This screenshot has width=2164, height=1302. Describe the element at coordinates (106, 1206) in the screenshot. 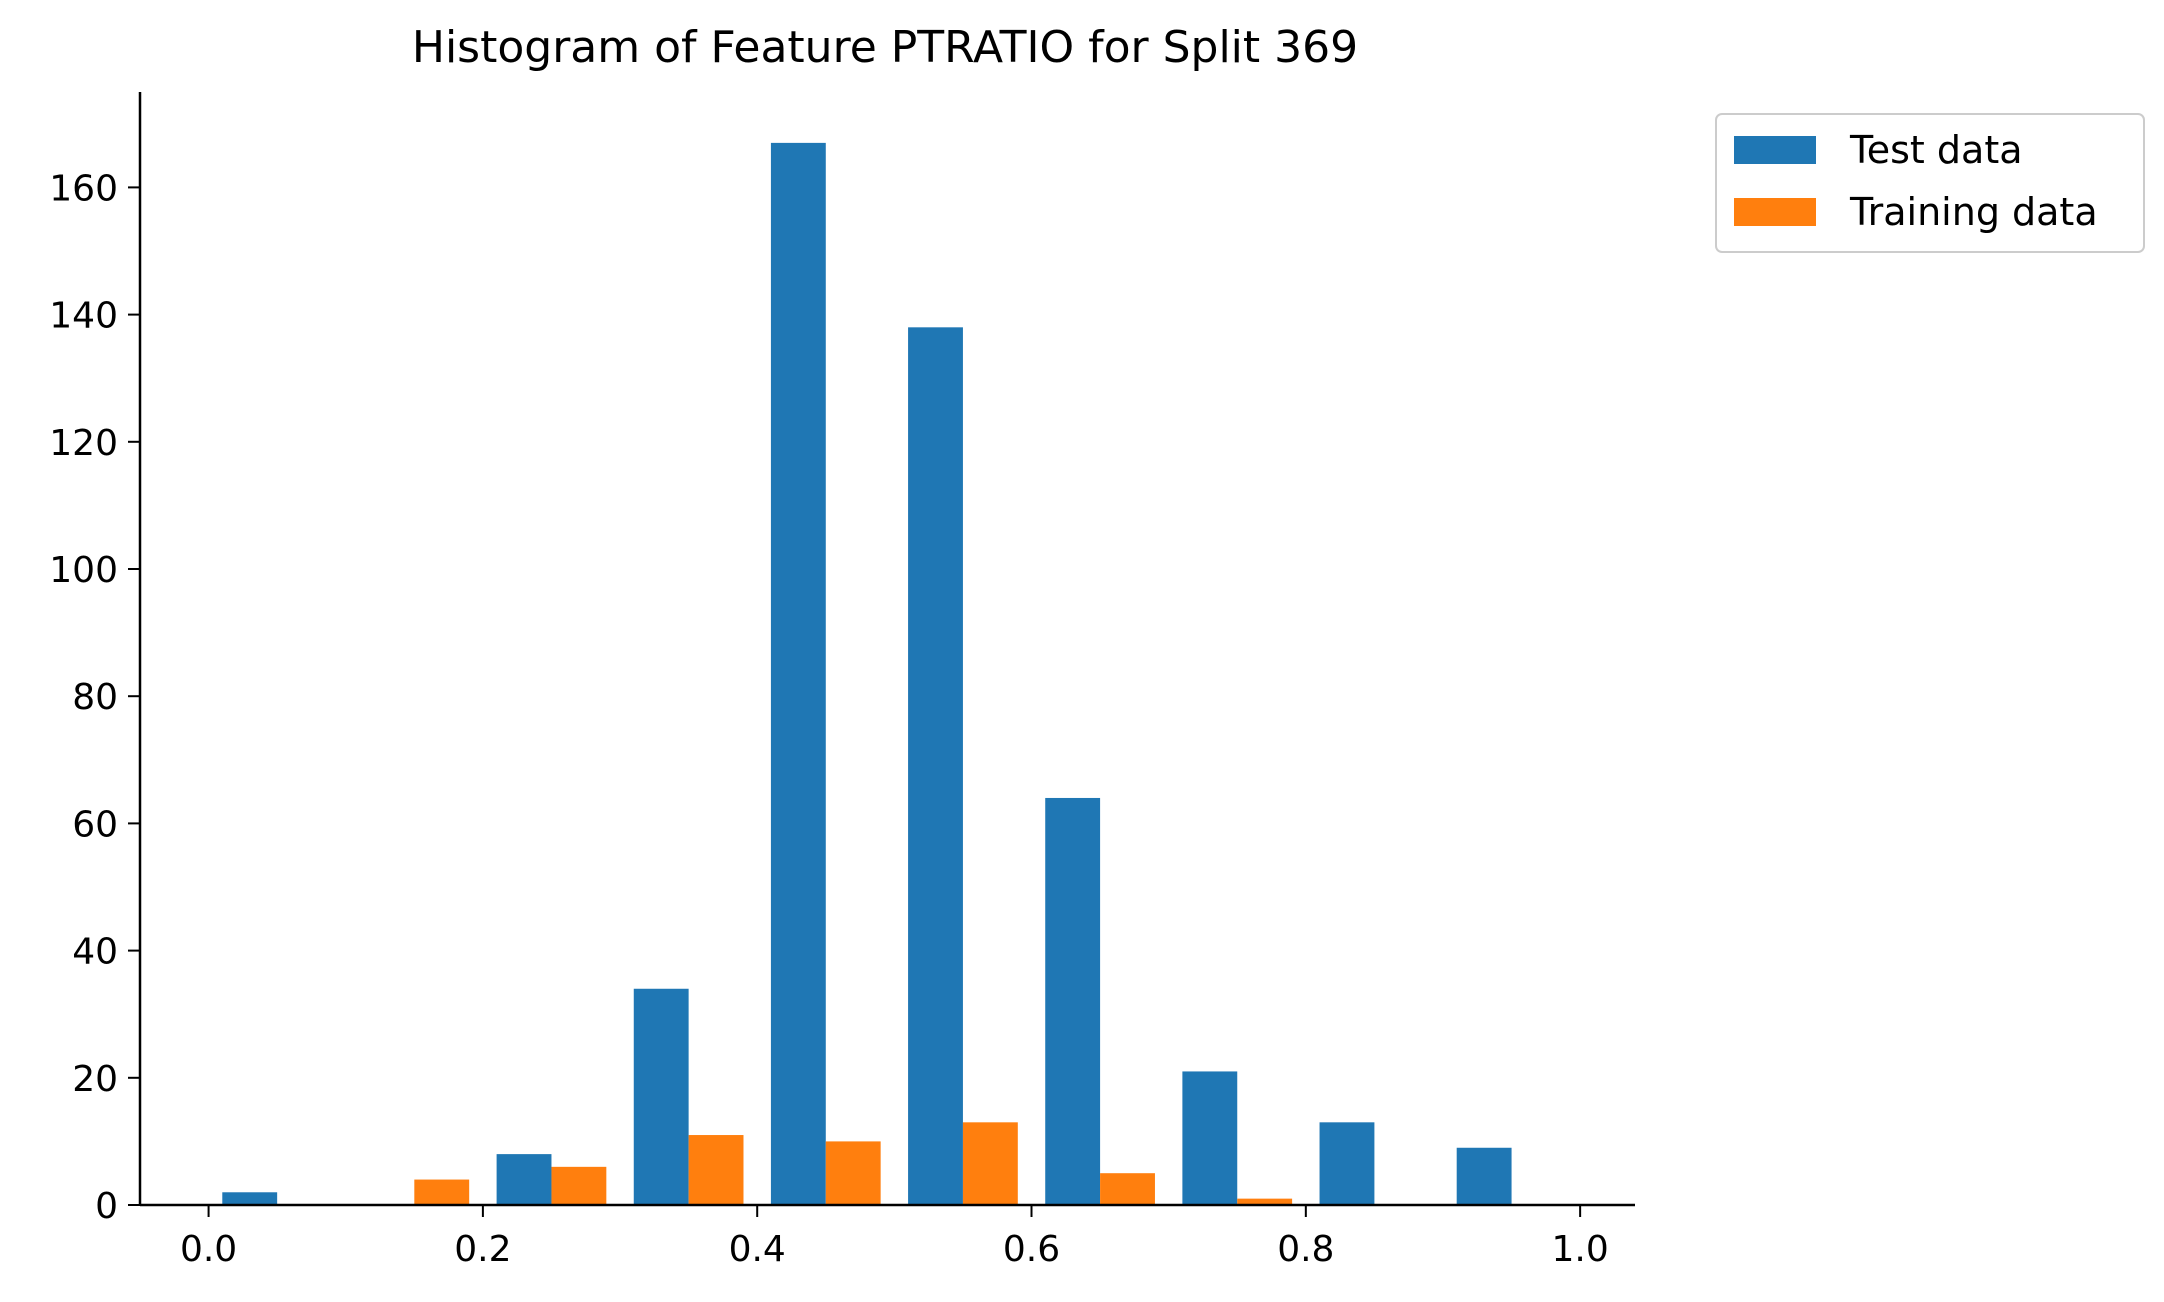

I see `y-tick-label: 0` at that location.